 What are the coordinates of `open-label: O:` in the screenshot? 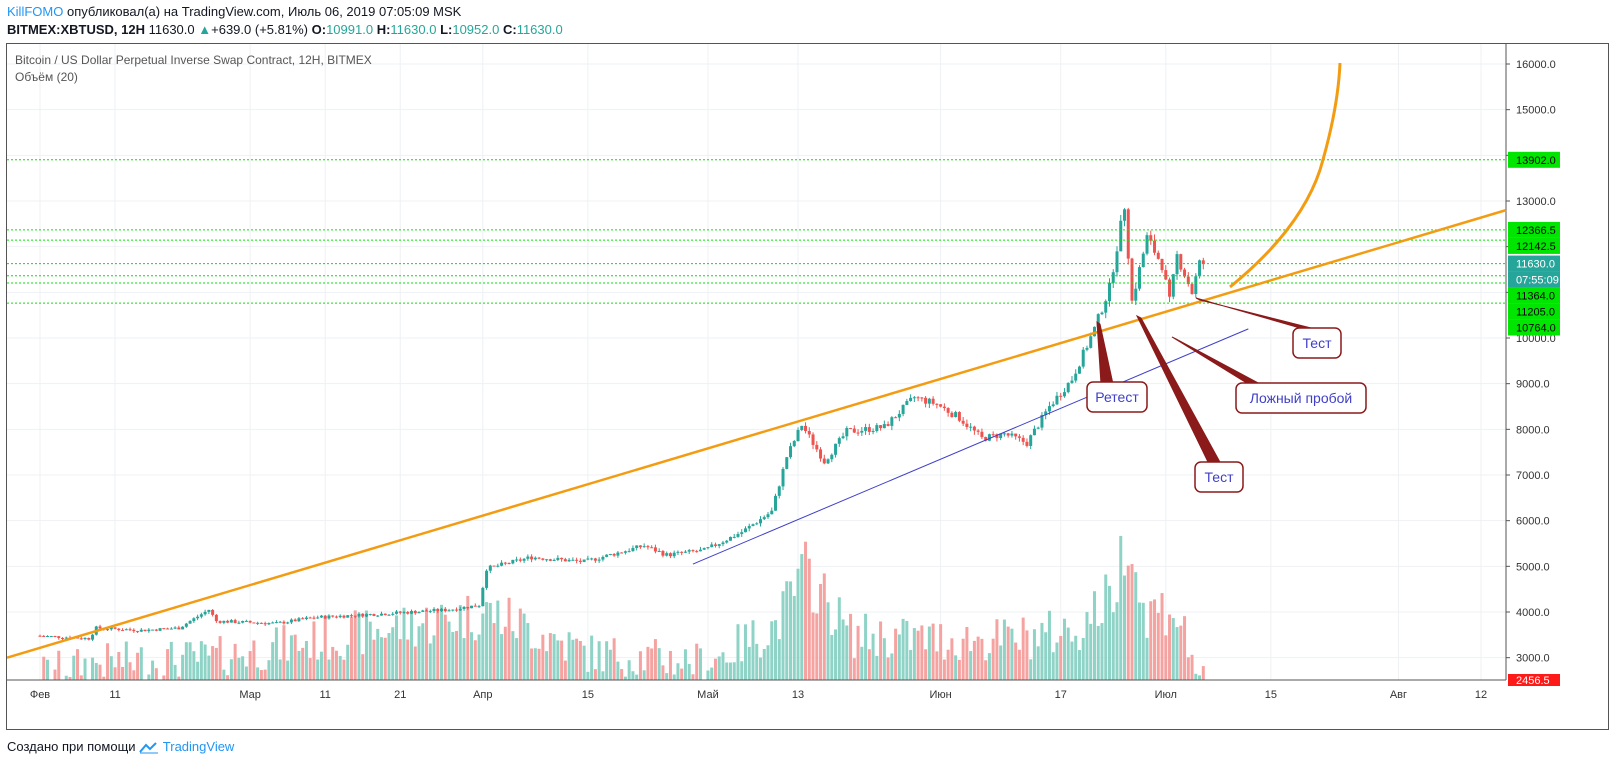 It's located at (319, 29).